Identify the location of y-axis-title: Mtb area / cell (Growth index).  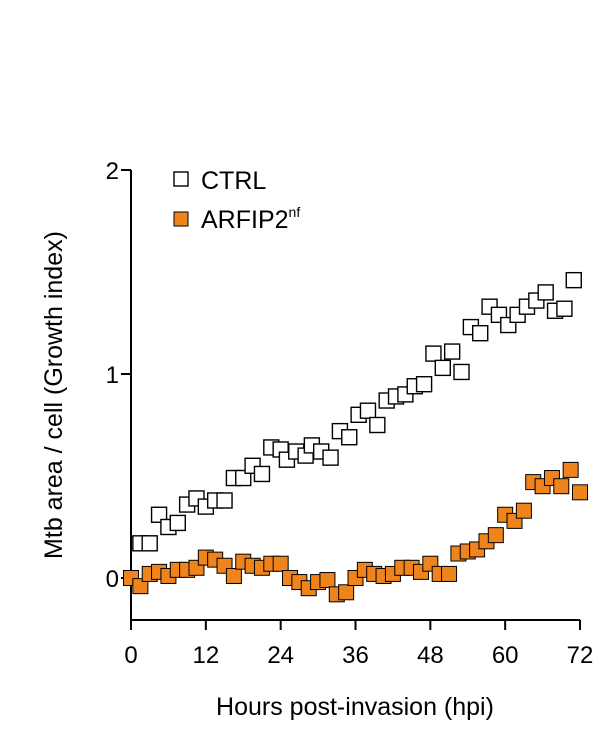
(54, 395).